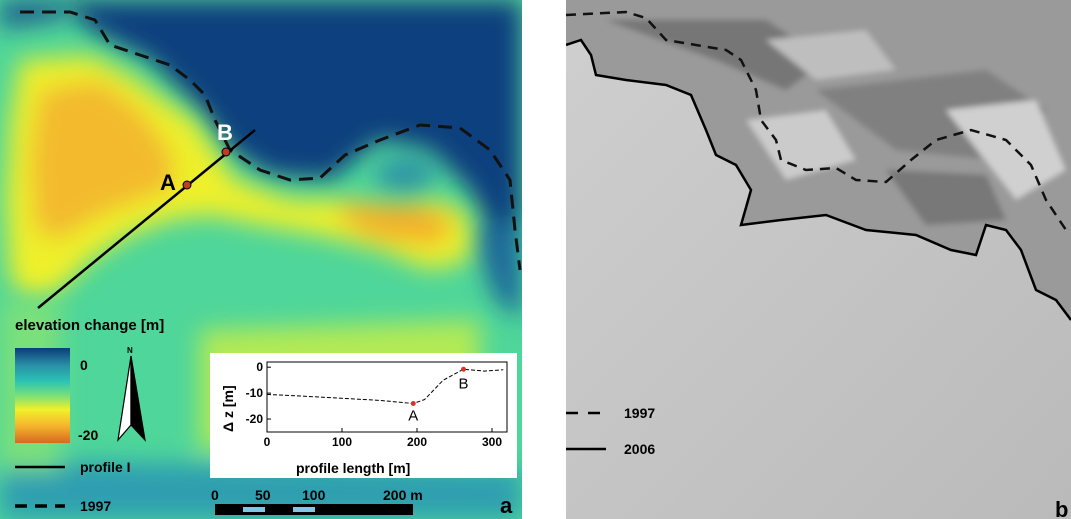  Describe the element at coordinates (417, 442) in the screenshot. I see `x-tick-label-2: 200` at that location.